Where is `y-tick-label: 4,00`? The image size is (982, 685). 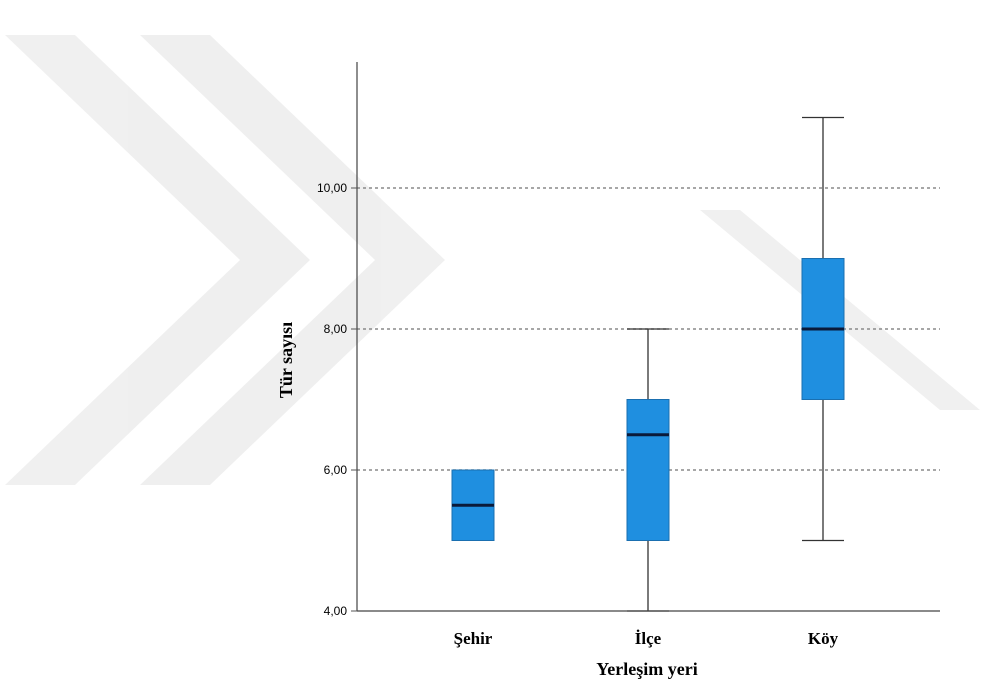
y-tick-label: 4,00 is located at coordinates (336, 611).